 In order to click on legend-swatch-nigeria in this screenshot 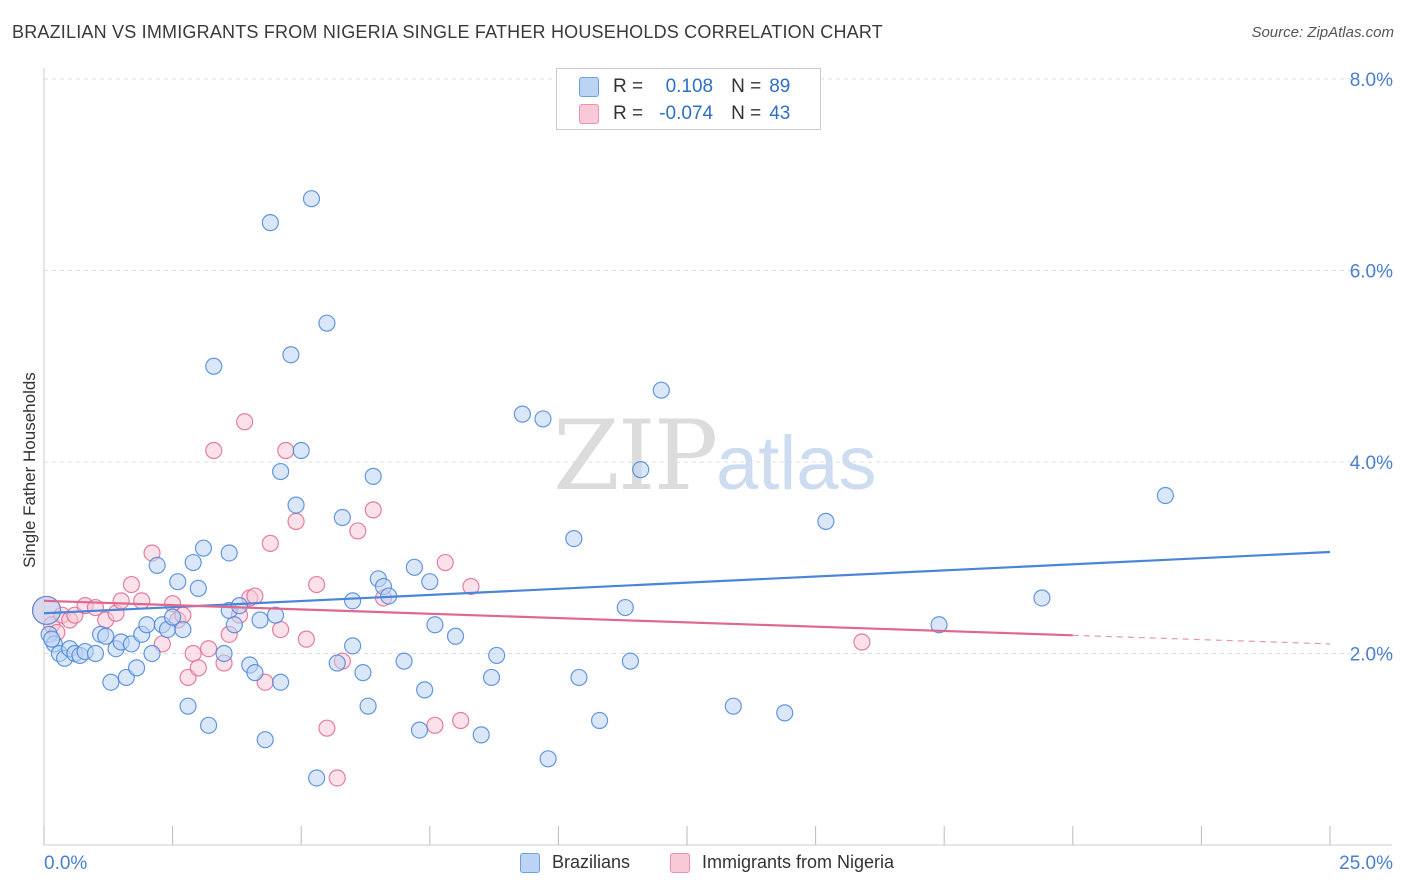, I will do `click(680, 862)`.